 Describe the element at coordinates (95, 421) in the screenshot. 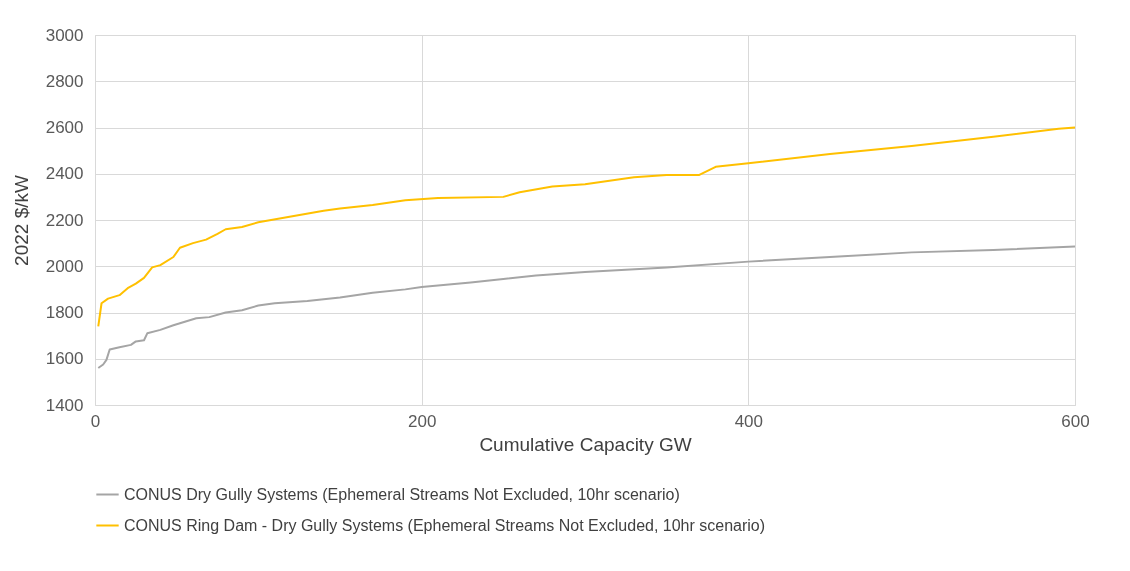

I see `x-tick-label: 0` at that location.